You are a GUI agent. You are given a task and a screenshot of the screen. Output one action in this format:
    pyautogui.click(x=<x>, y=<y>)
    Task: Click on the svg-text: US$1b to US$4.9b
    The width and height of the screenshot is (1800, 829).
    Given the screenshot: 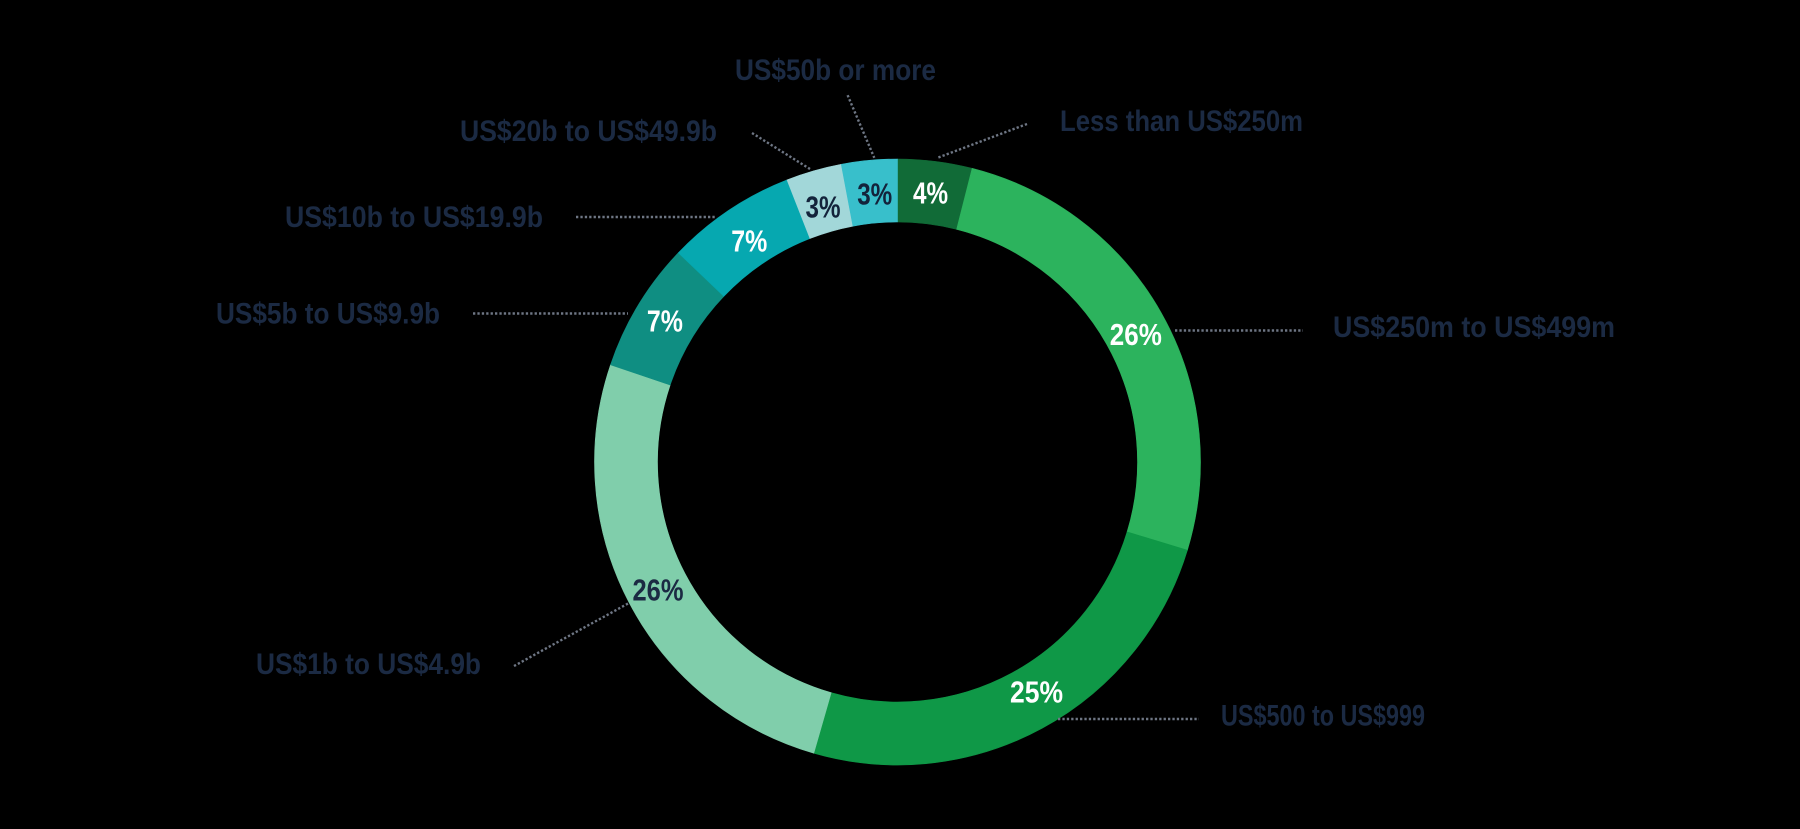 What is the action you would take?
    pyautogui.click(x=368, y=664)
    